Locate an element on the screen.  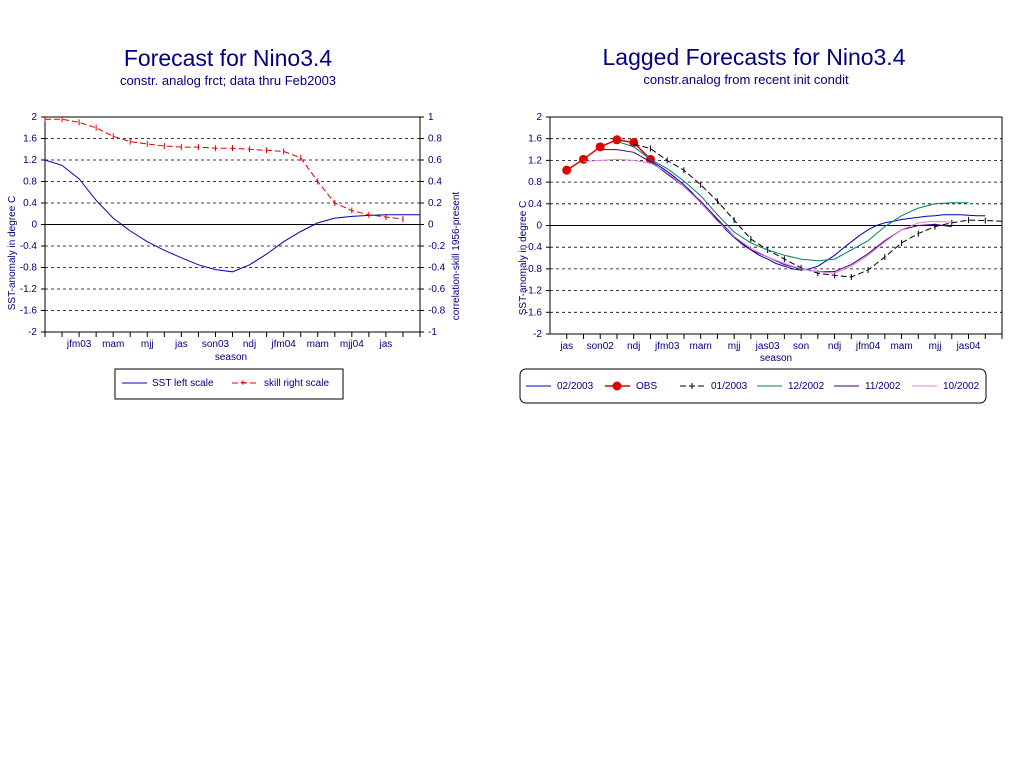
chart2-x-axis-label: season is located at coordinates (776, 358).